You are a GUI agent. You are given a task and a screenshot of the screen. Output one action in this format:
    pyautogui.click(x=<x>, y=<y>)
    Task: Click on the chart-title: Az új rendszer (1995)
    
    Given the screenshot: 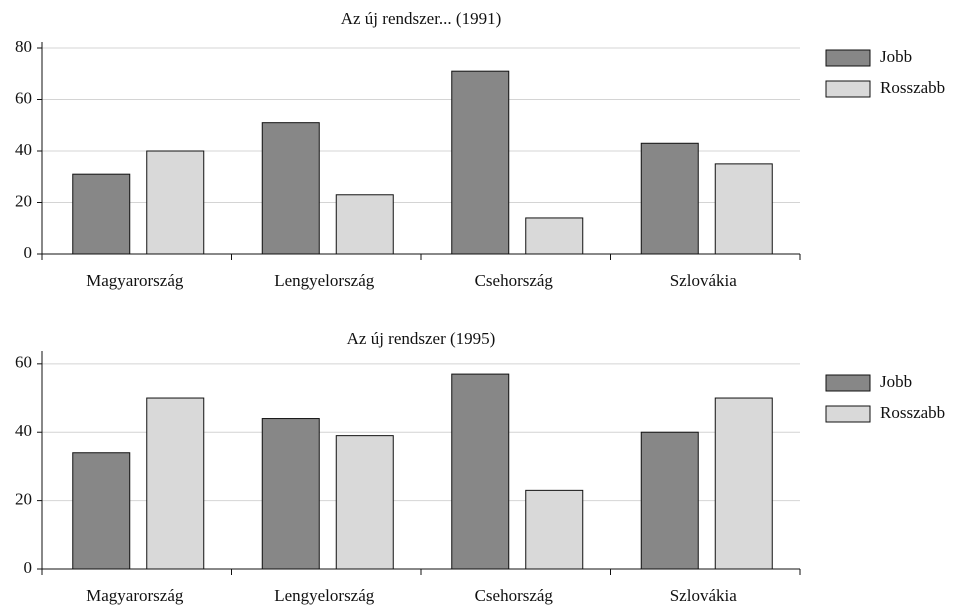 What is the action you would take?
    pyautogui.click(x=421, y=338)
    